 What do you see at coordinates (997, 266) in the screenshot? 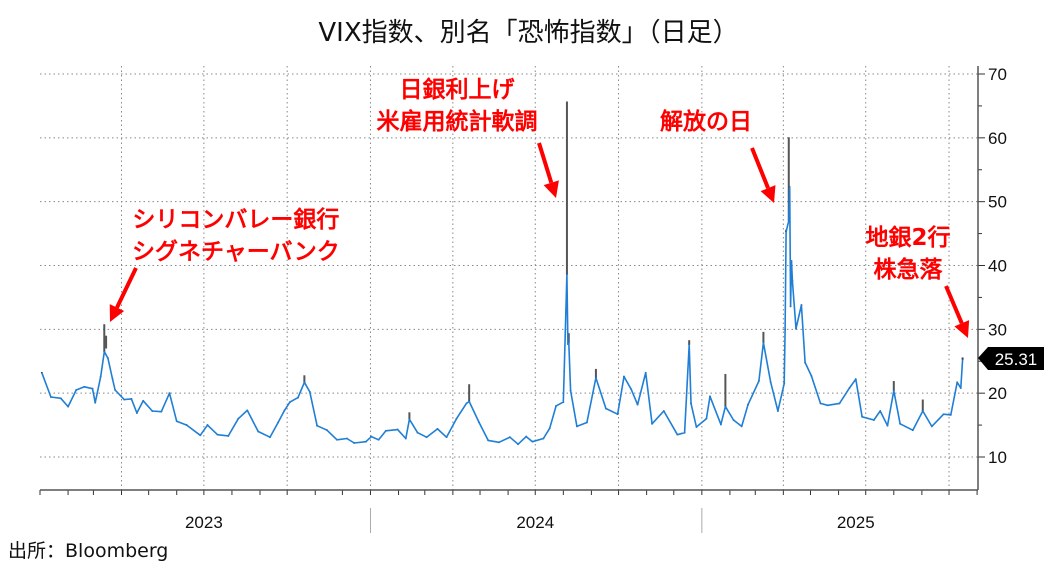
I see `y-tick-label: 40` at bounding box center [997, 266].